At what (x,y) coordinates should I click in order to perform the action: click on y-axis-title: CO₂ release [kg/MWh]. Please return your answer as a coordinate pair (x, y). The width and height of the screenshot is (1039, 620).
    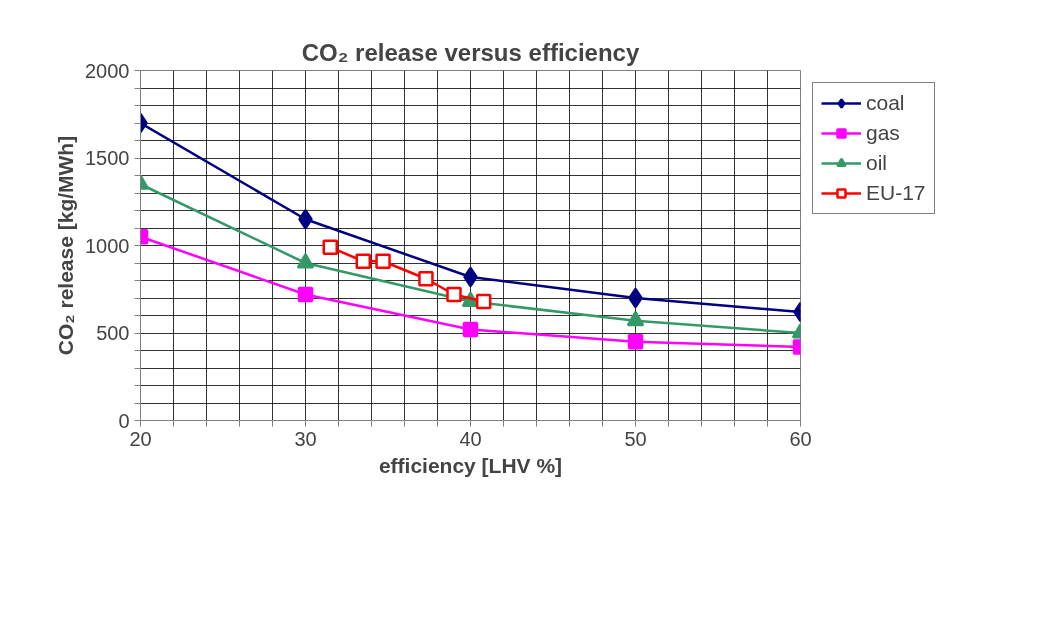
    Looking at the image, I should click on (66, 245).